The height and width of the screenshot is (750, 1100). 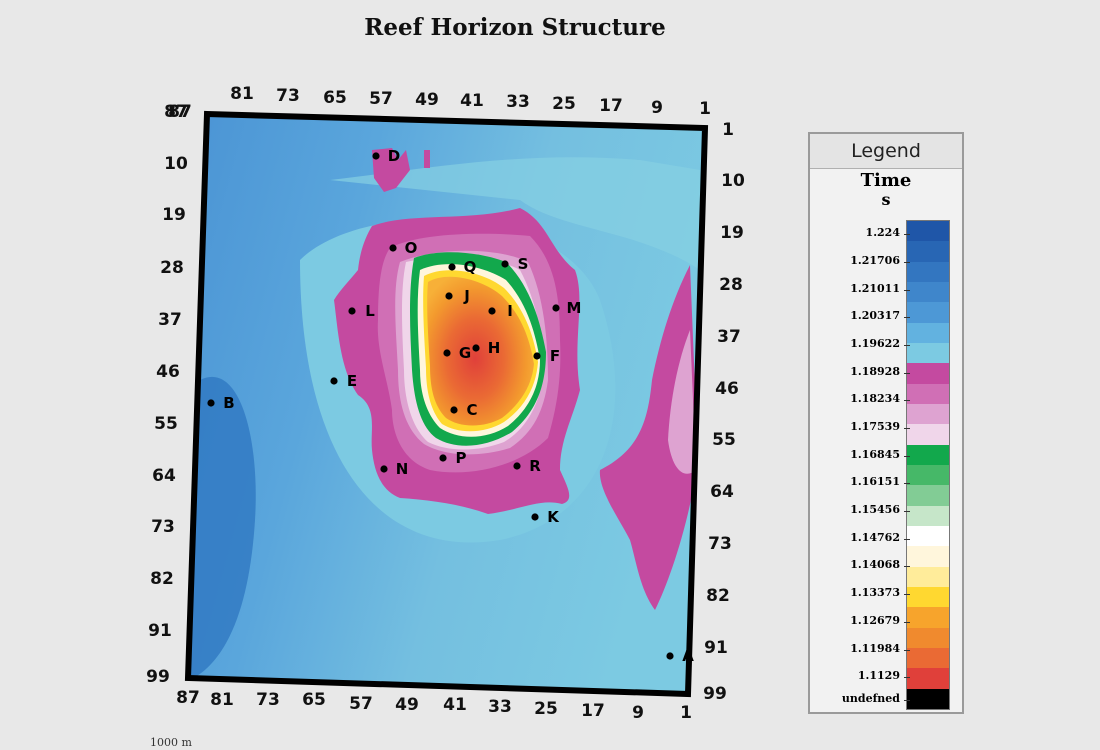 What do you see at coordinates (455, 705) in the screenshot?
I see `axis-bottom-label: 41` at bounding box center [455, 705].